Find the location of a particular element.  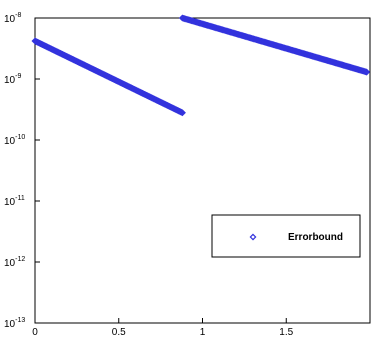

y-tick-label-2: 10⁻¹¹ is located at coordinates (14, 201).